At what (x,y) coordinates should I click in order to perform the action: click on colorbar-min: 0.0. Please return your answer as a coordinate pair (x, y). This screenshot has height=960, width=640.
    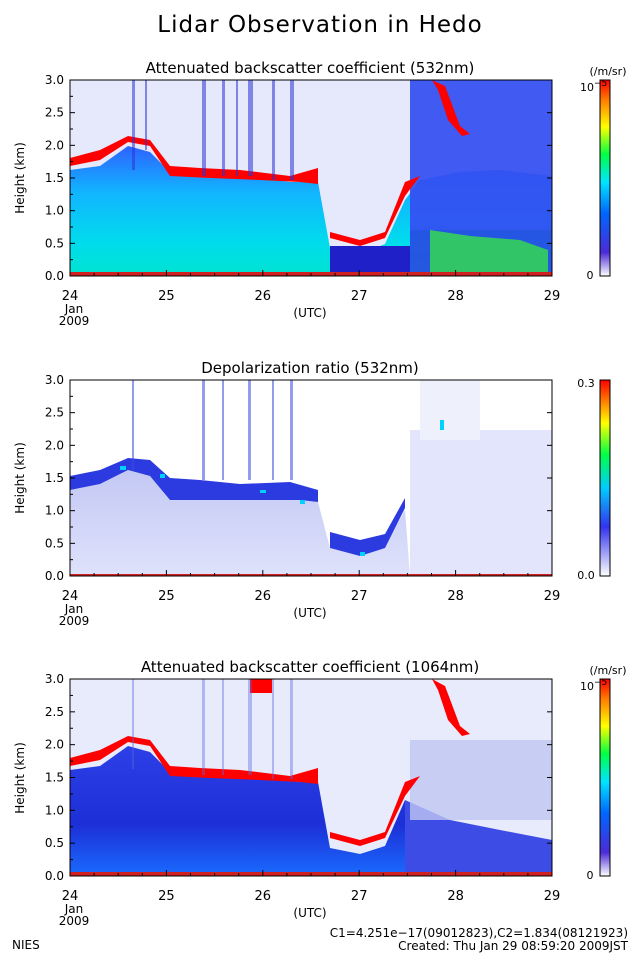
    Looking at the image, I should click on (586, 575).